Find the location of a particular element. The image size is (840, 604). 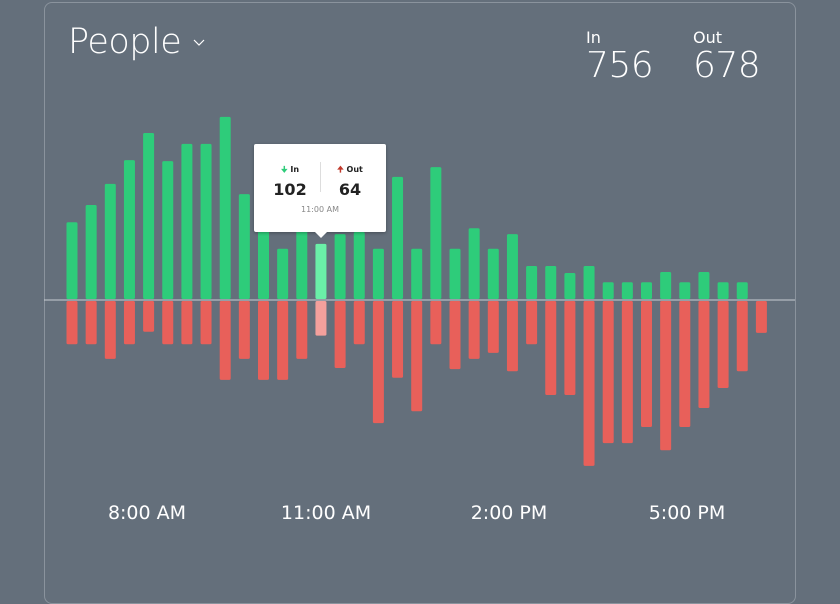

arrow-up-icon: 🠉 is located at coordinates (340, 169).